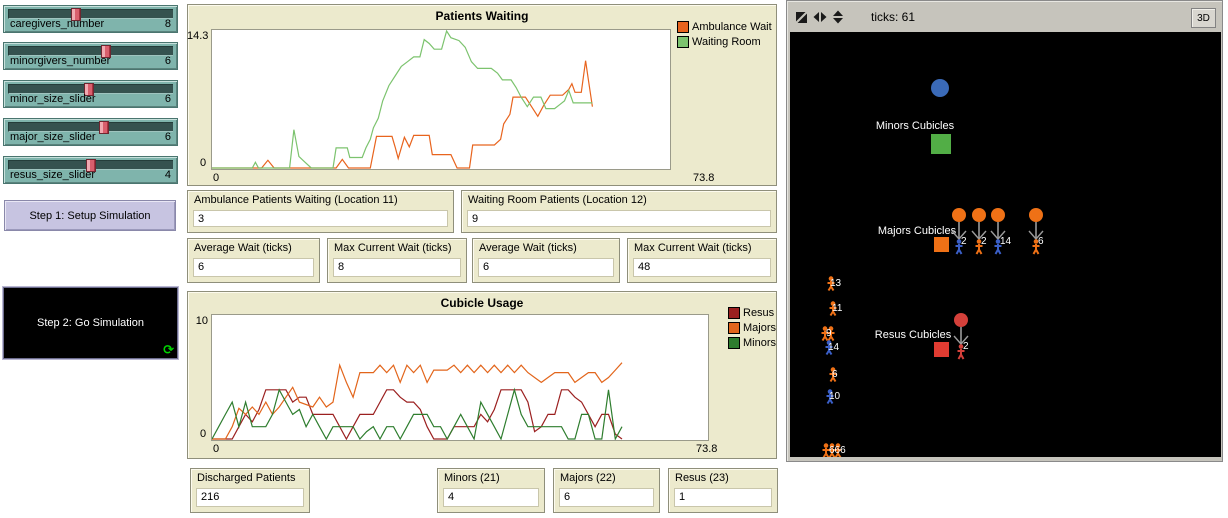  I want to click on legend-item: Resus, so click(752, 313).